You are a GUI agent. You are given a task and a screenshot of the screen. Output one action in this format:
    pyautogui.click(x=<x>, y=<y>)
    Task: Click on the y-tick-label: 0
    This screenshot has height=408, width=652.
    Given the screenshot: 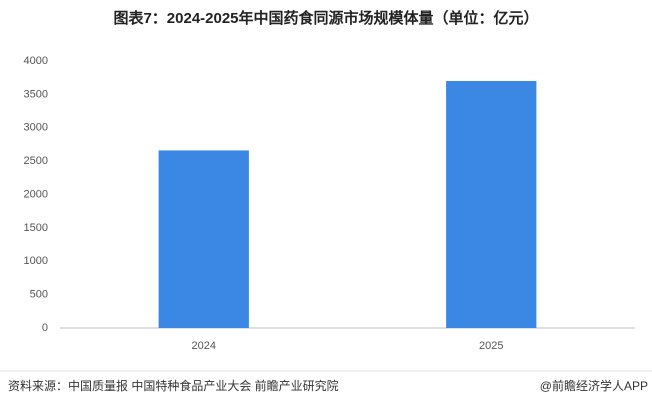 What is the action you would take?
    pyautogui.click(x=45, y=328)
    